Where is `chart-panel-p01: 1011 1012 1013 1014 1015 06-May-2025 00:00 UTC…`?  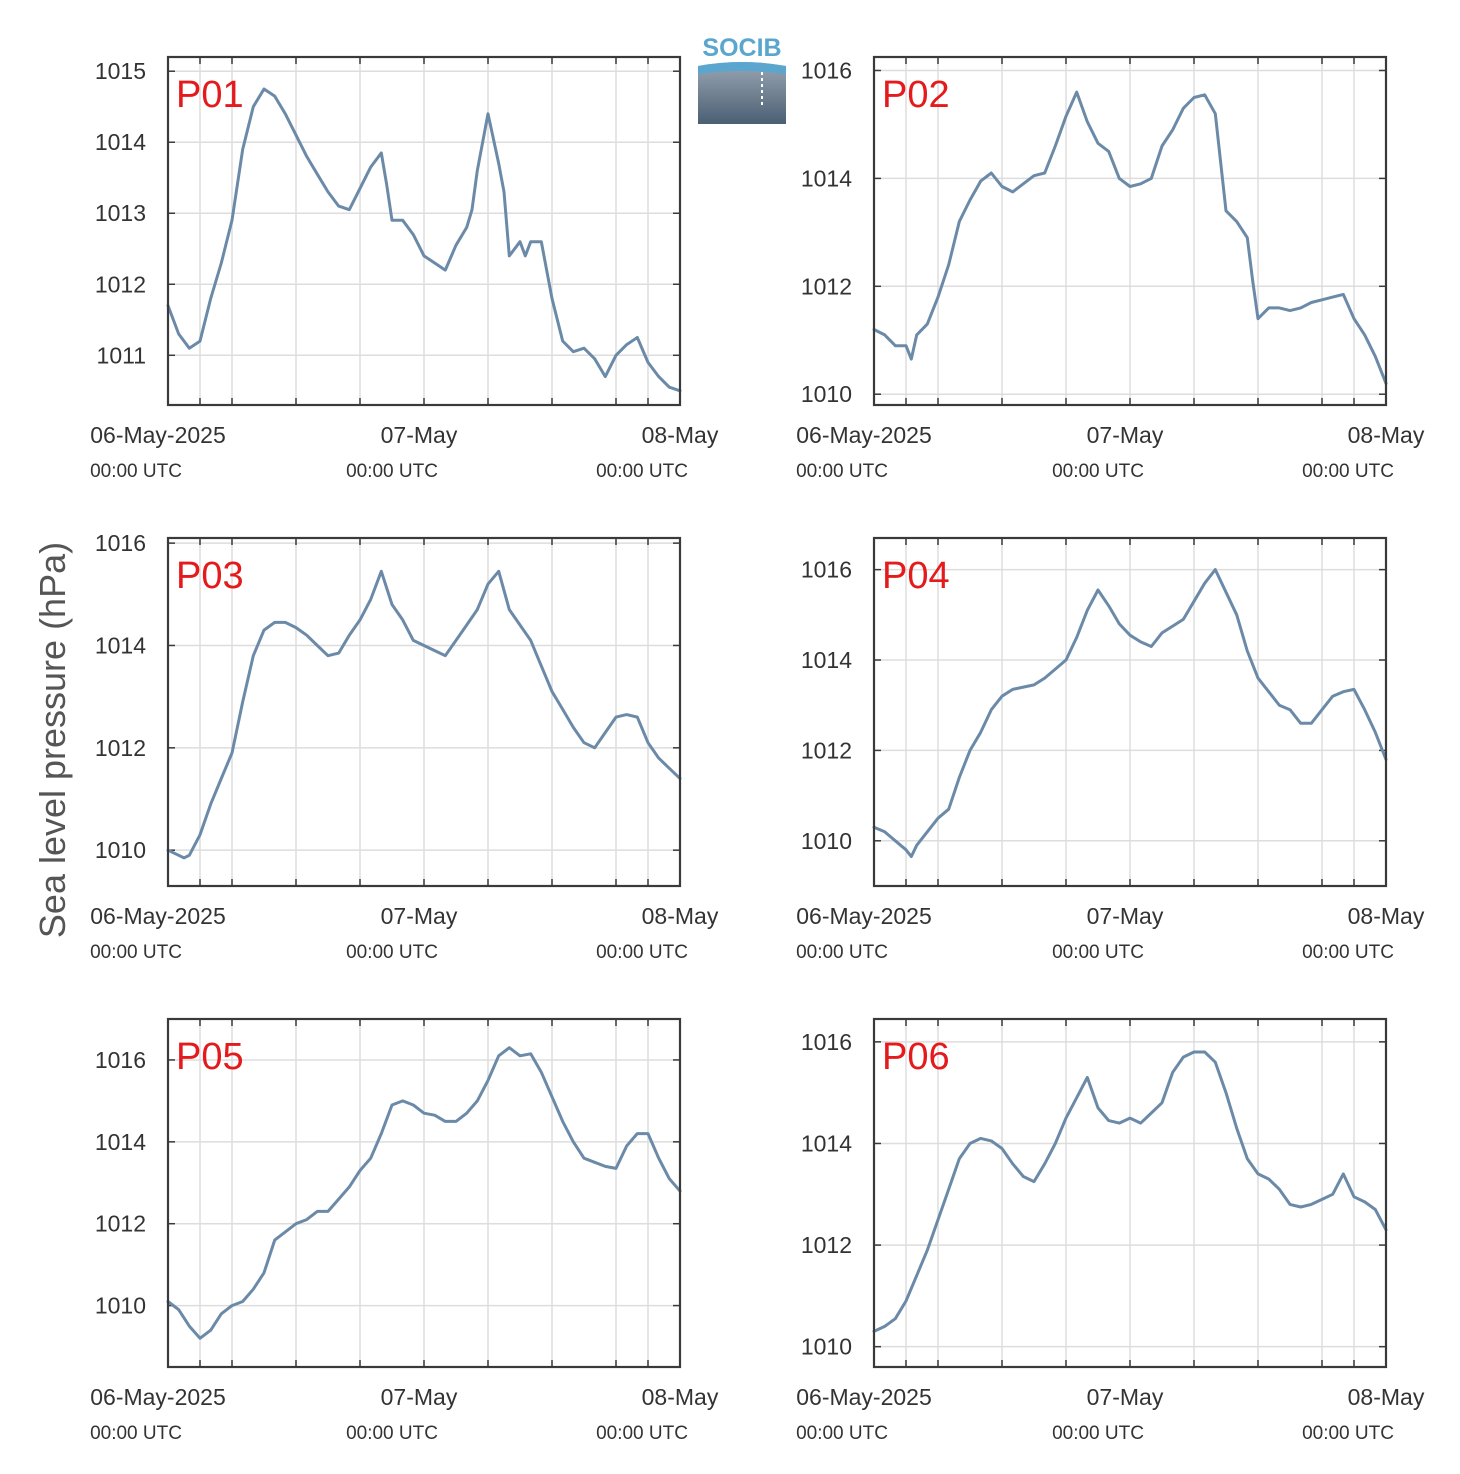 chart-panel-p01: 1011 1012 1013 1014 1015 06-May-2025 00:00 UTC… is located at coordinates (404, 268).